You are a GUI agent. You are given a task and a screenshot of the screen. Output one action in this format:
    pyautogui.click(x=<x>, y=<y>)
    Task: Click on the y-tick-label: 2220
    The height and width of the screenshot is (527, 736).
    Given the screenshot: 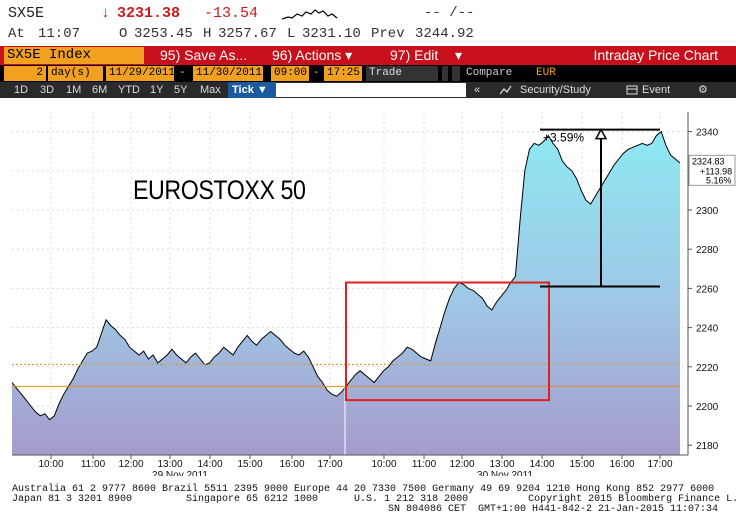 What is the action you would take?
    pyautogui.click(x=707, y=368)
    